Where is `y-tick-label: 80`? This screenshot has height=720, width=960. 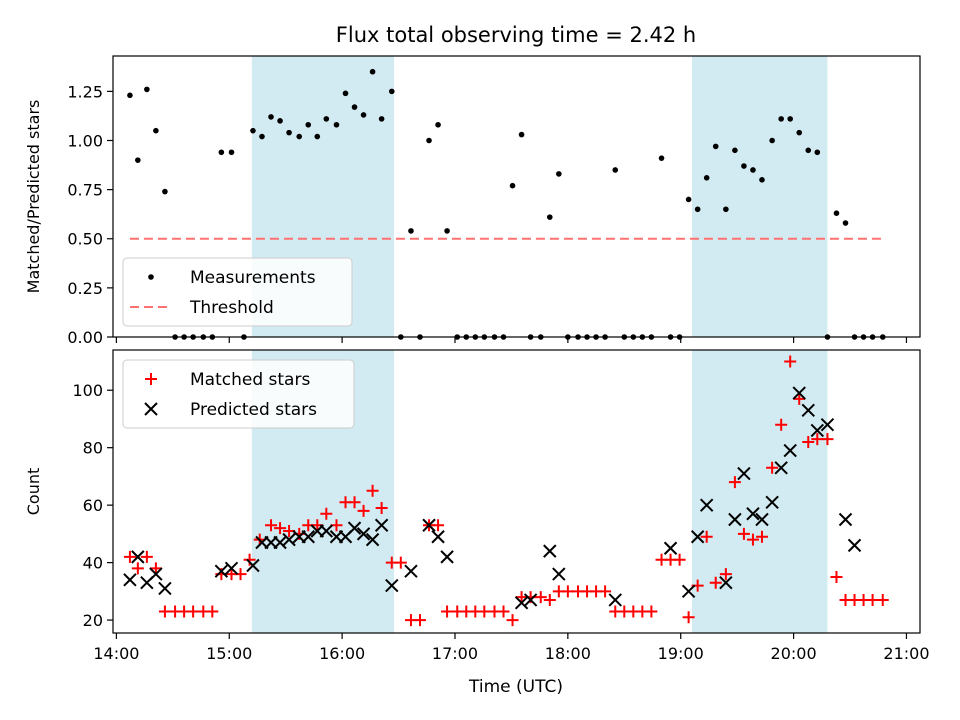 y-tick-label: 80 is located at coordinates (93, 448).